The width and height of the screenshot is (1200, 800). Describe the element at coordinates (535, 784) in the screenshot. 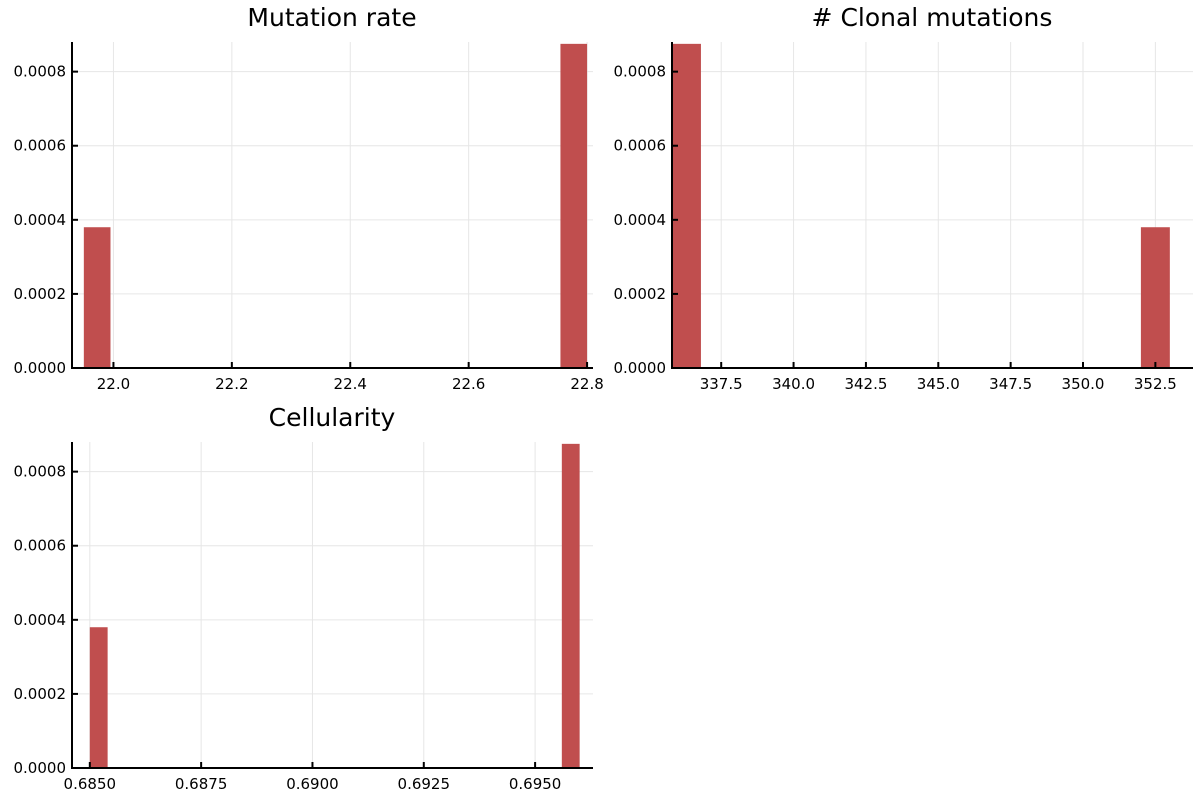

I see `x-tick-label: 0.6950` at that location.